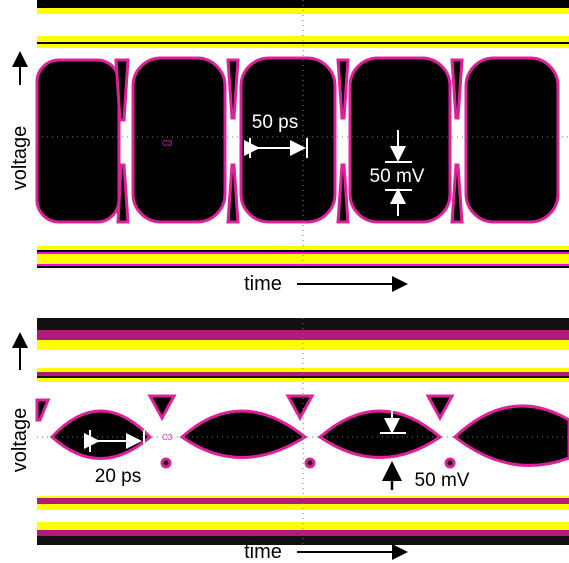 Image resolution: width=569 pixels, height=563 pixels. I want to click on time-annotation: 20 ps, so click(118, 476).